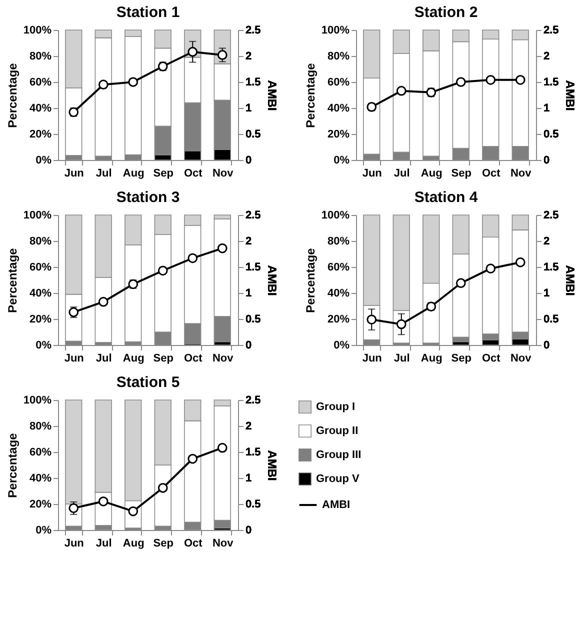  Describe the element at coordinates (446, 197) in the screenshot. I see `chart-title: Station 4` at that location.